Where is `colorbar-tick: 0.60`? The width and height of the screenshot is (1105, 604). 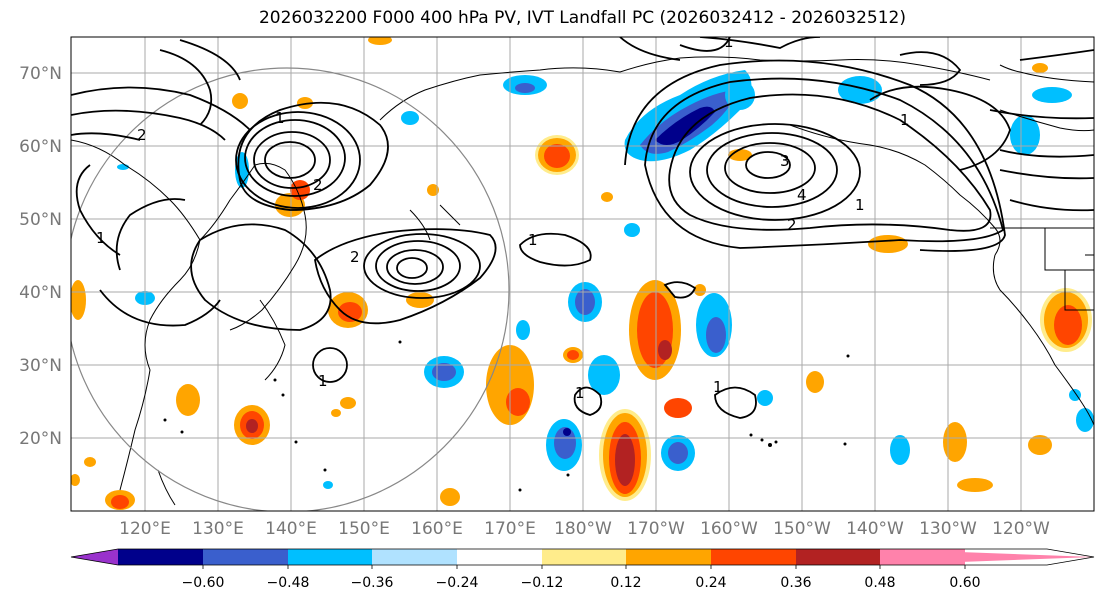
colorbar-tick: 0.60 is located at coordinates (964, 583).